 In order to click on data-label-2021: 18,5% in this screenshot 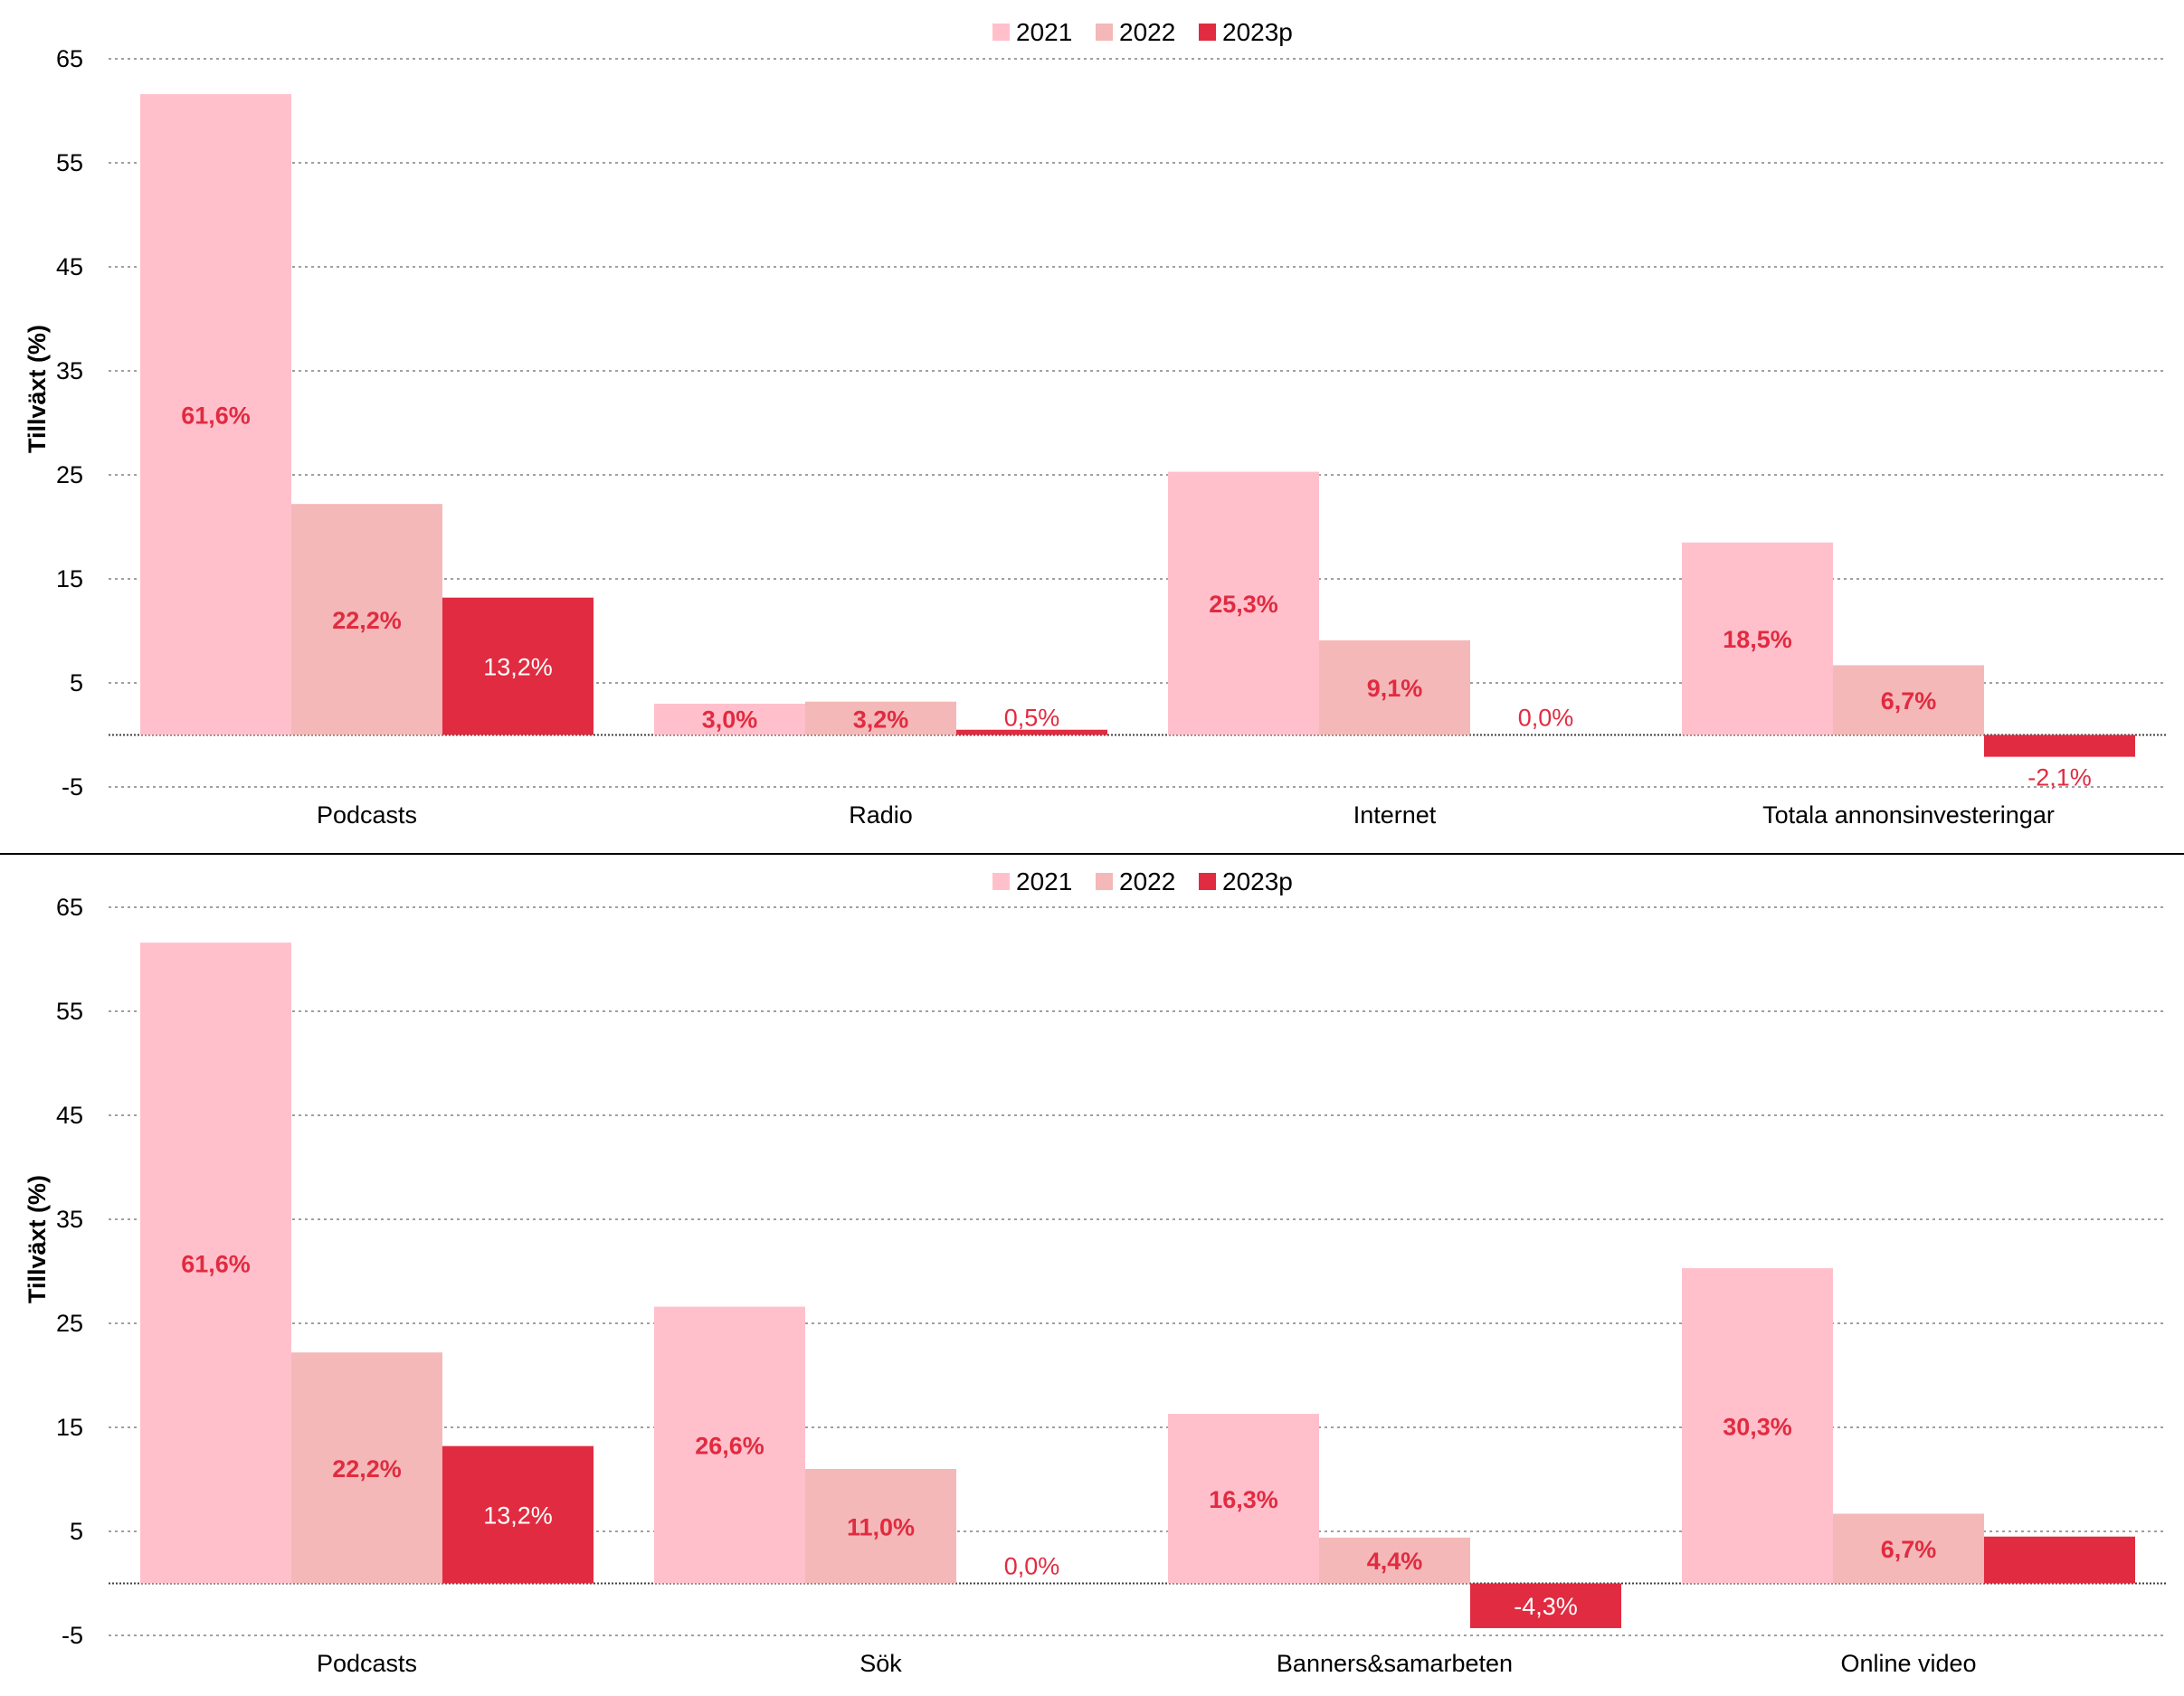, I will do `click(1757, 639)`.